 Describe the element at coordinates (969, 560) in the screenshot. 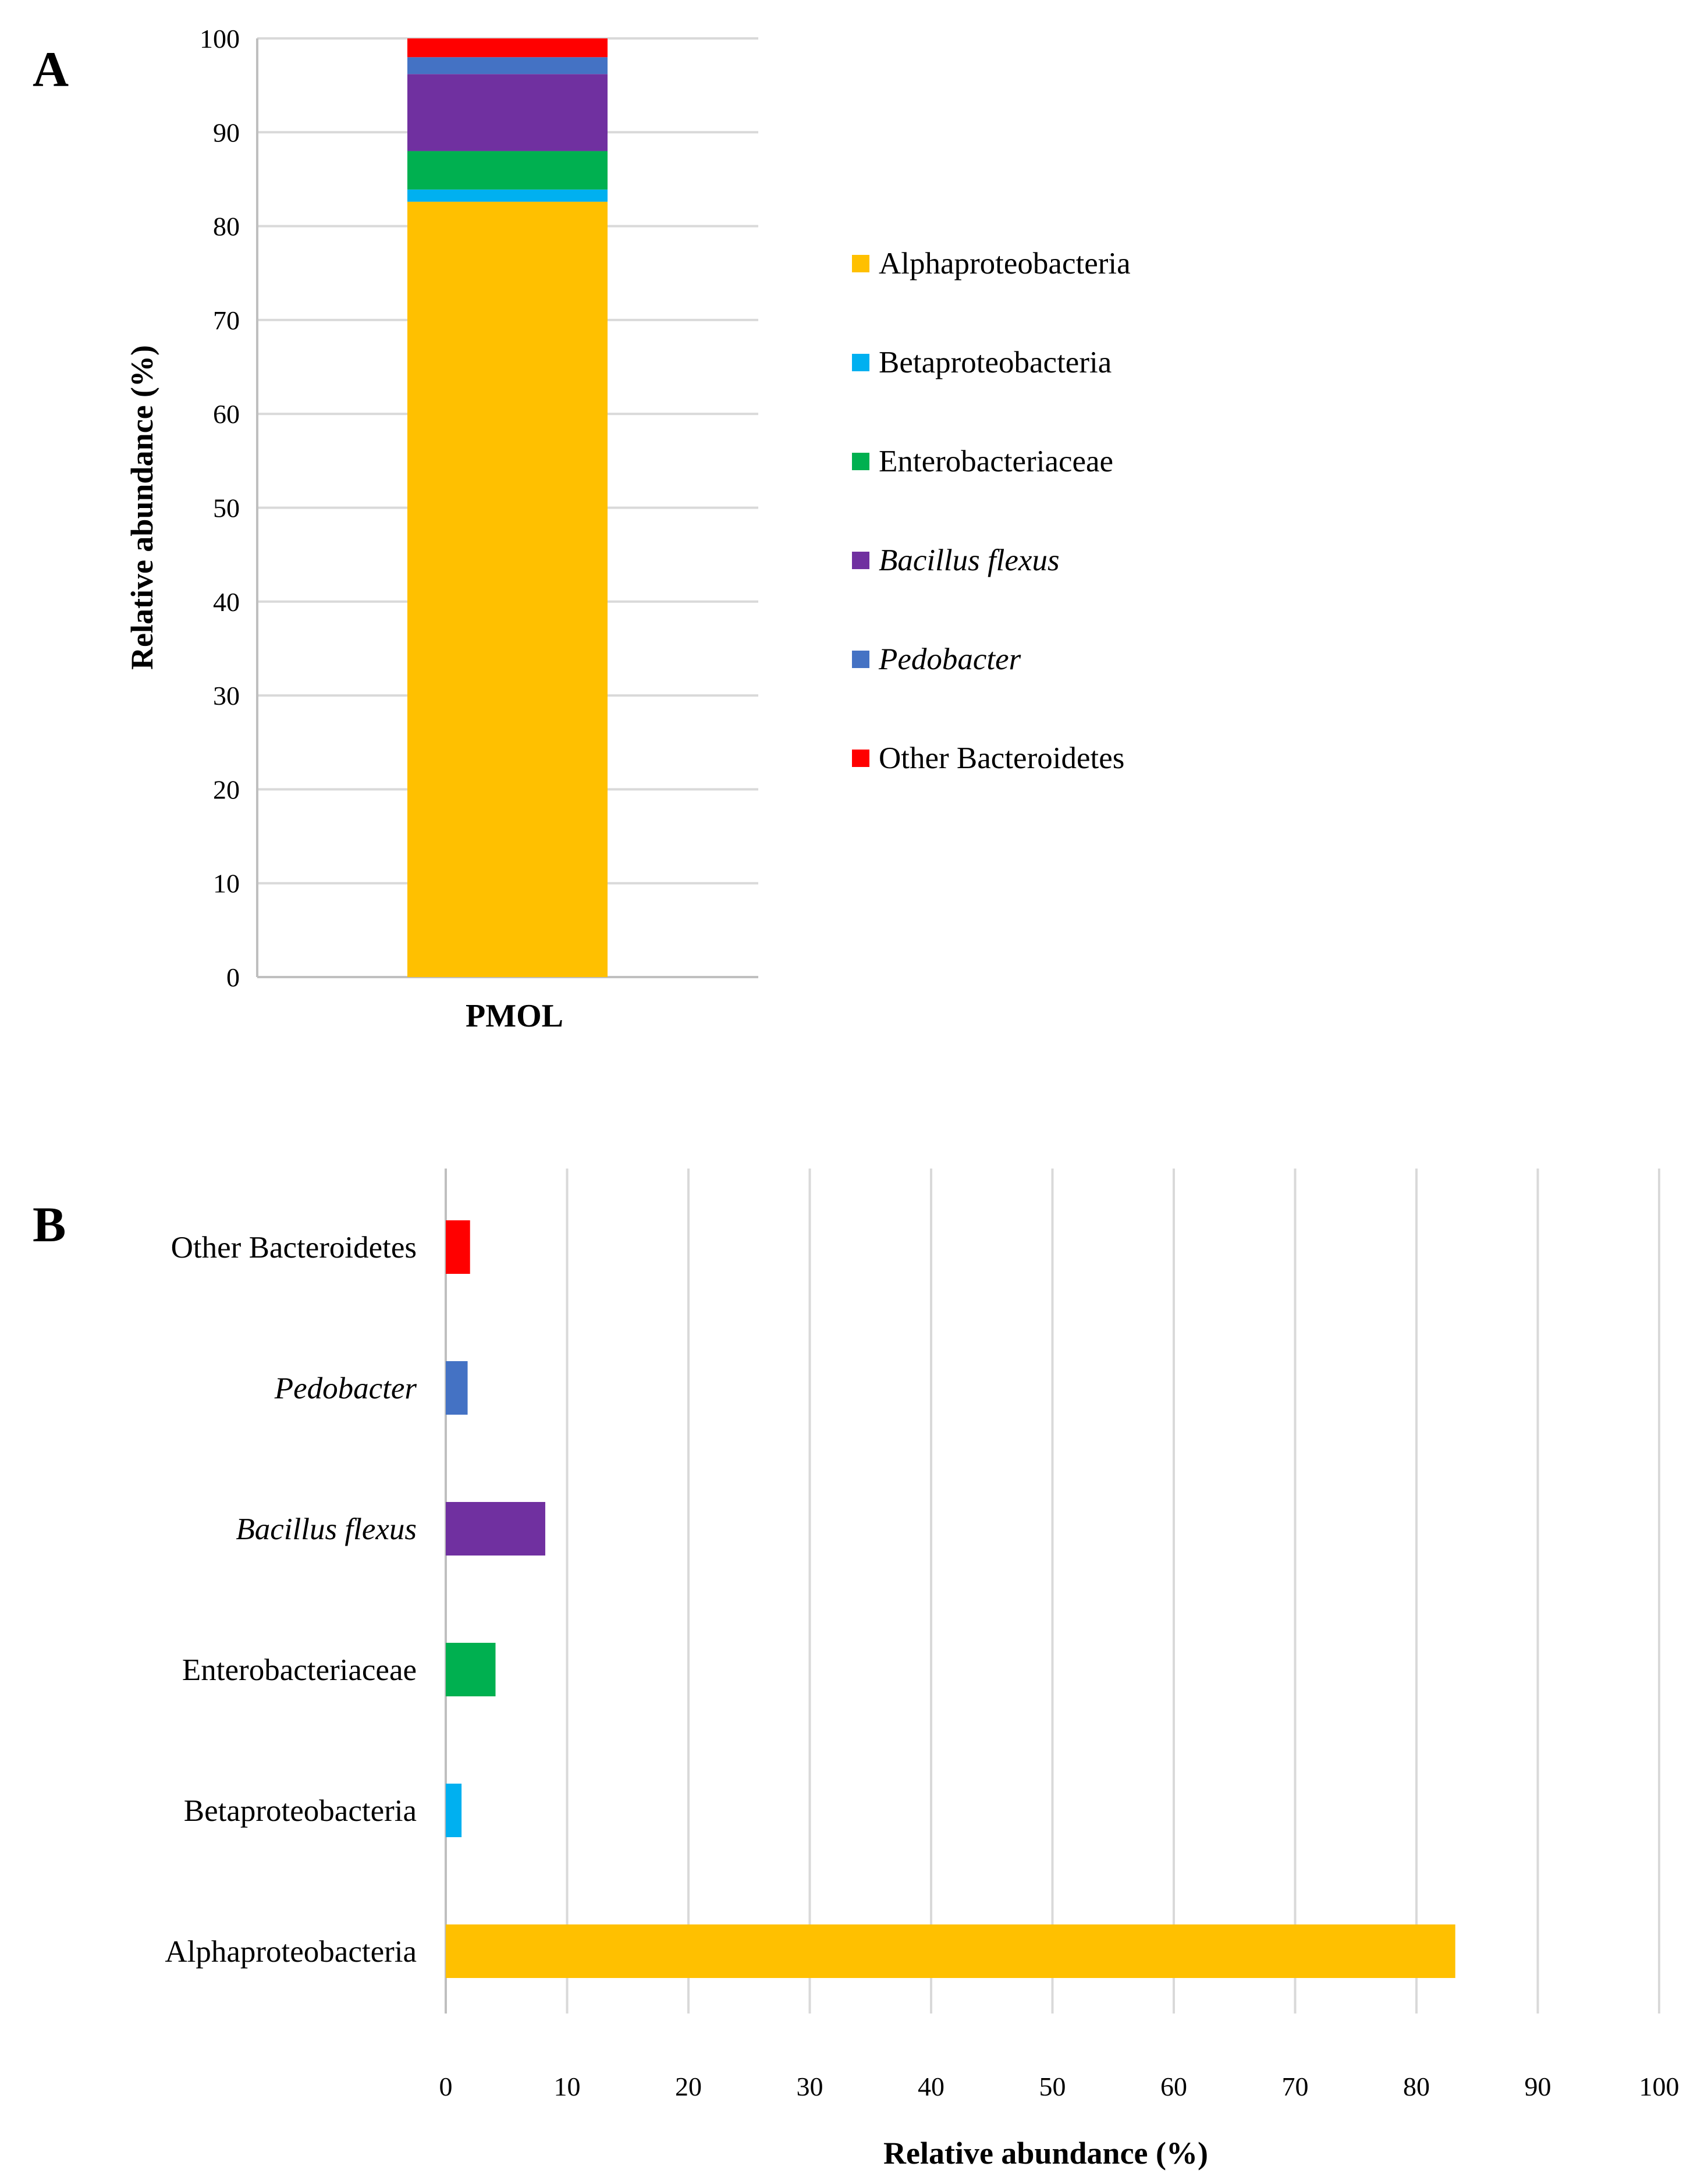

I see `legend-label-bacillus-flexus: Bacillus flexus` at that location.